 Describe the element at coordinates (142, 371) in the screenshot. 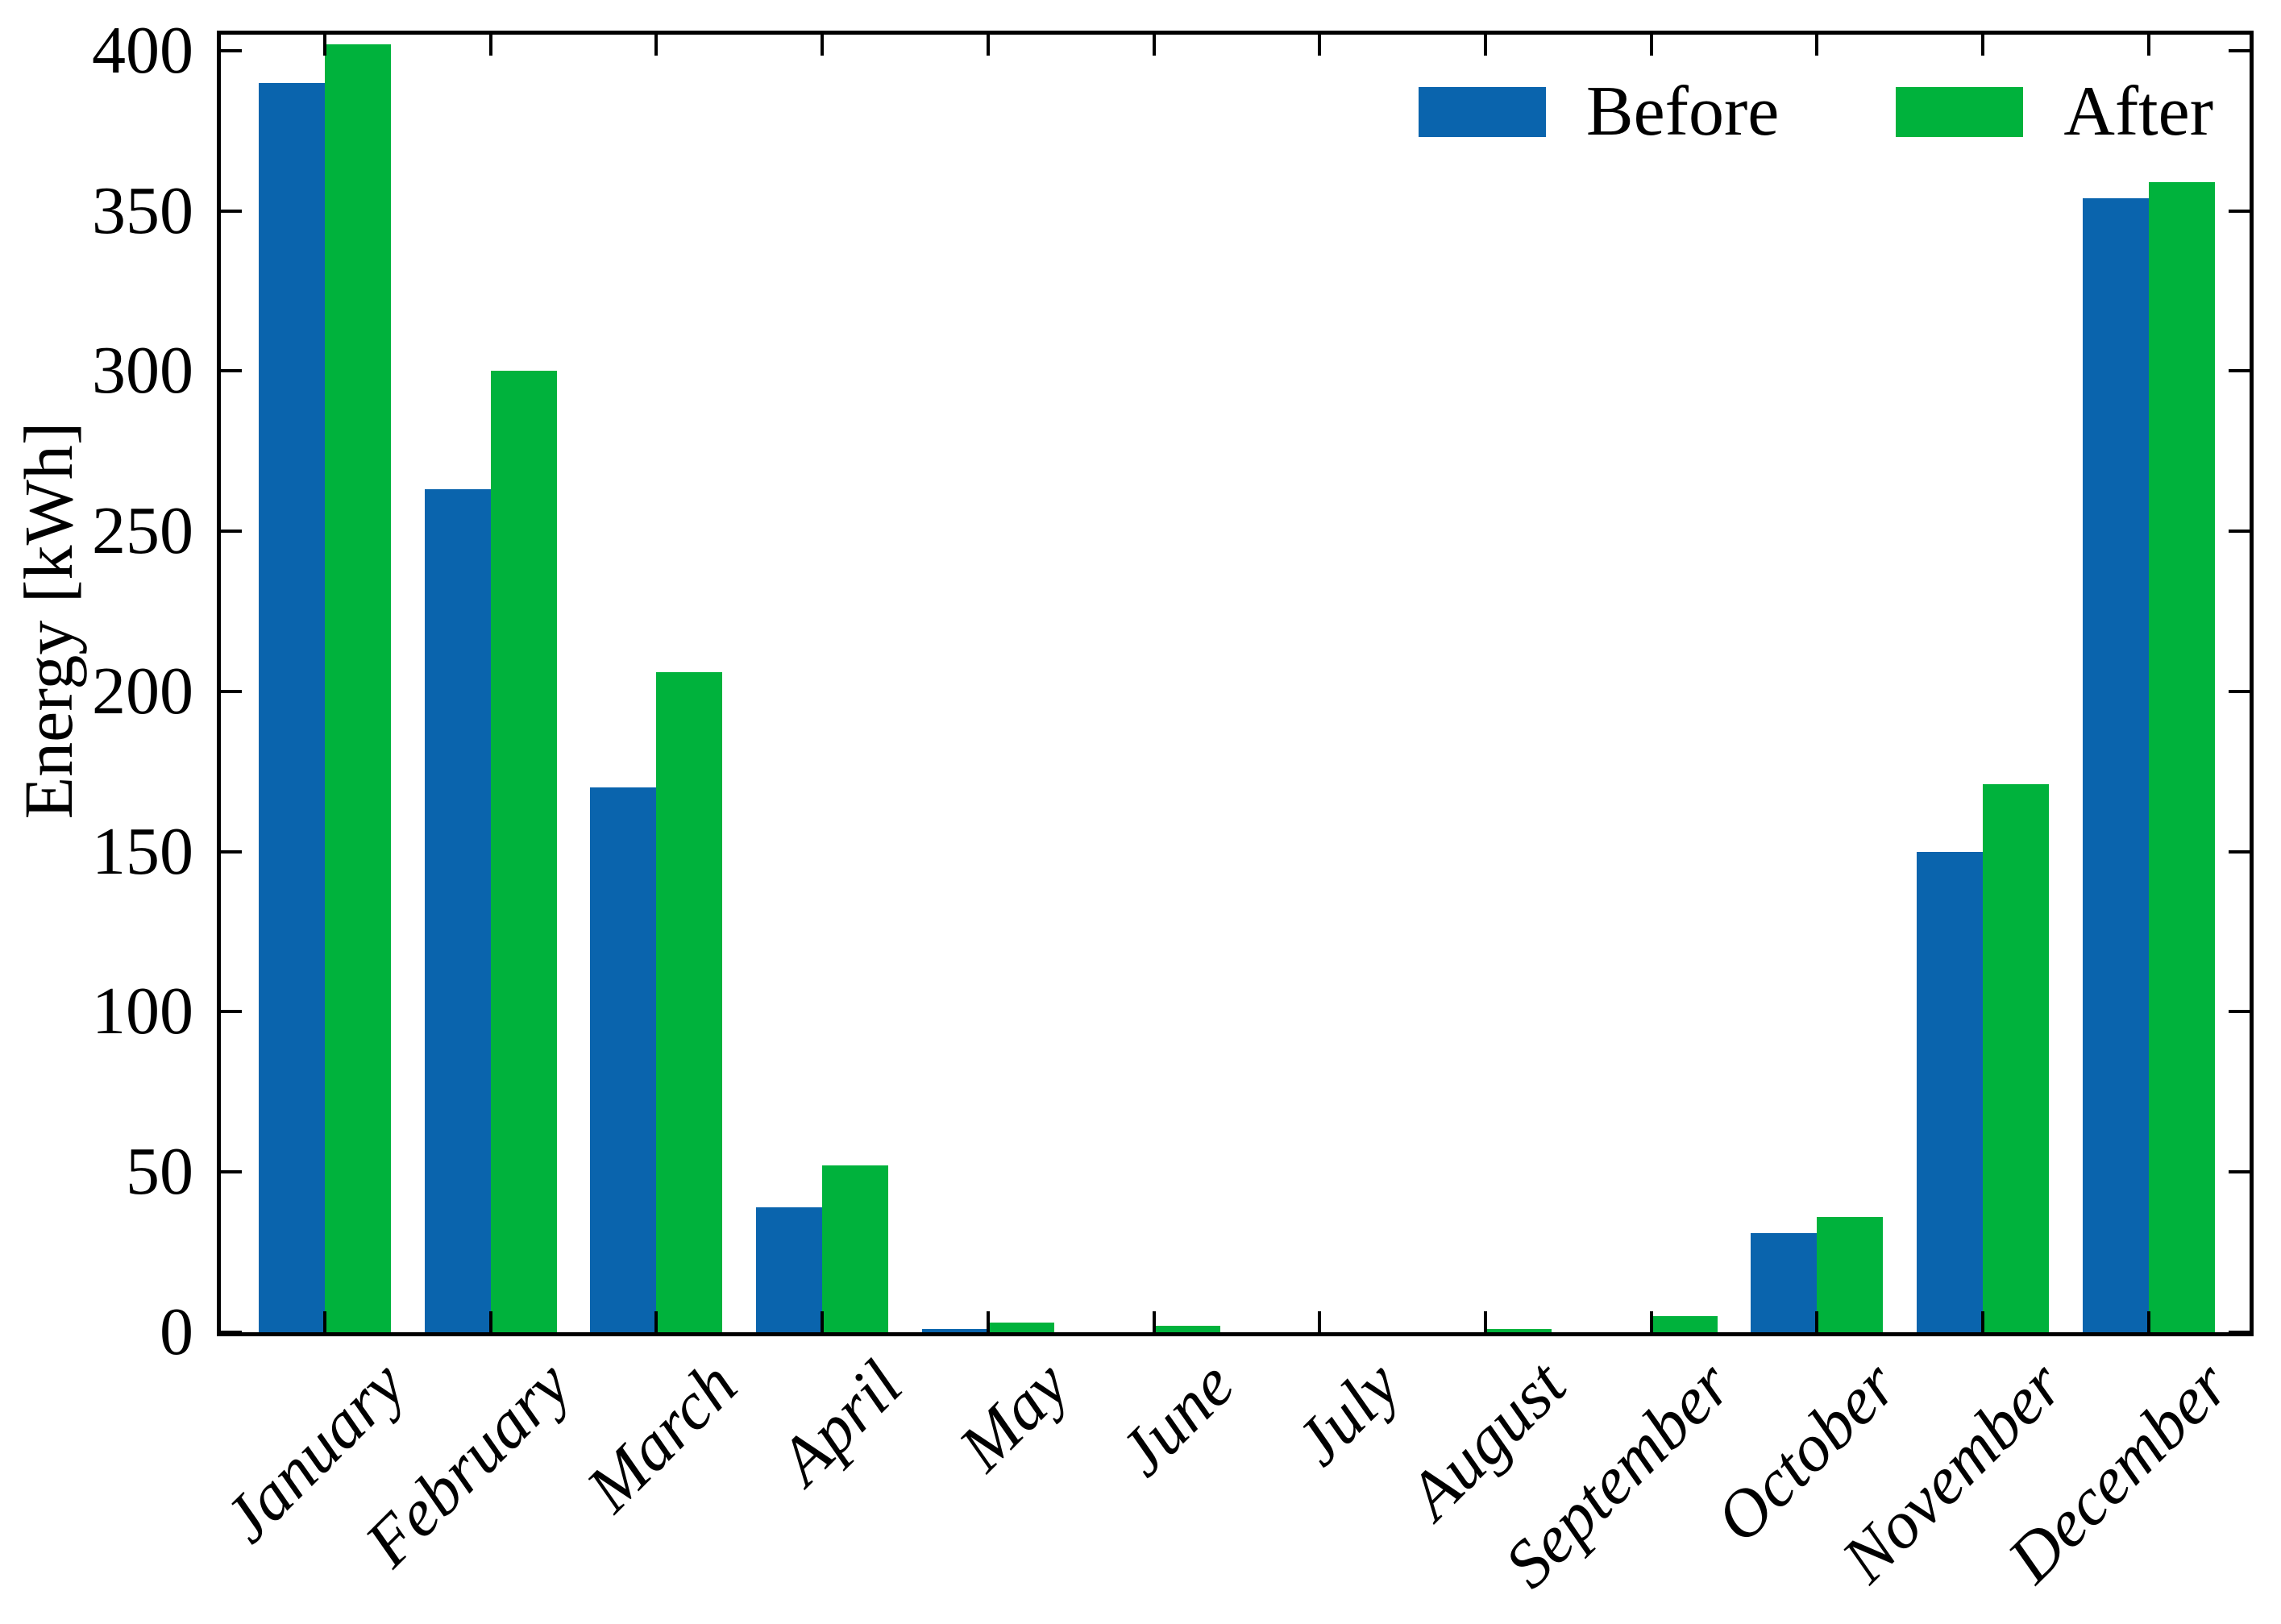

I see `y-tick-label-300: 300` at that location.